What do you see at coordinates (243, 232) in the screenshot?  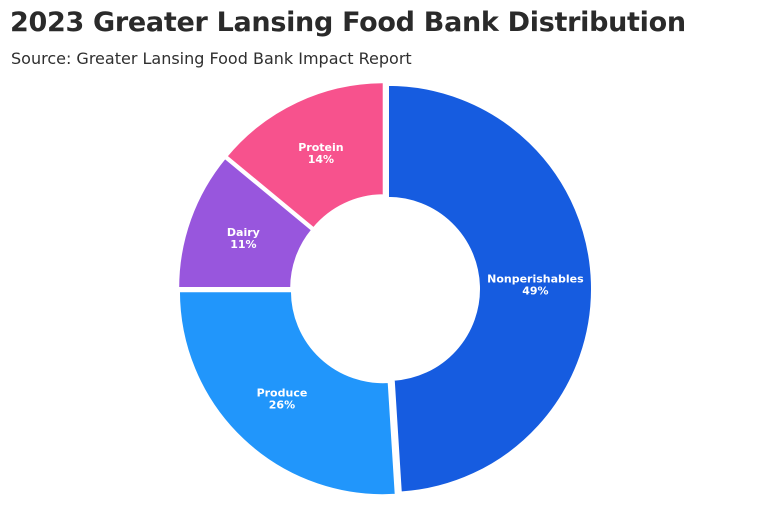 I see `slice-name-label-dairy: Dairy` at bounding box center [243, 232].